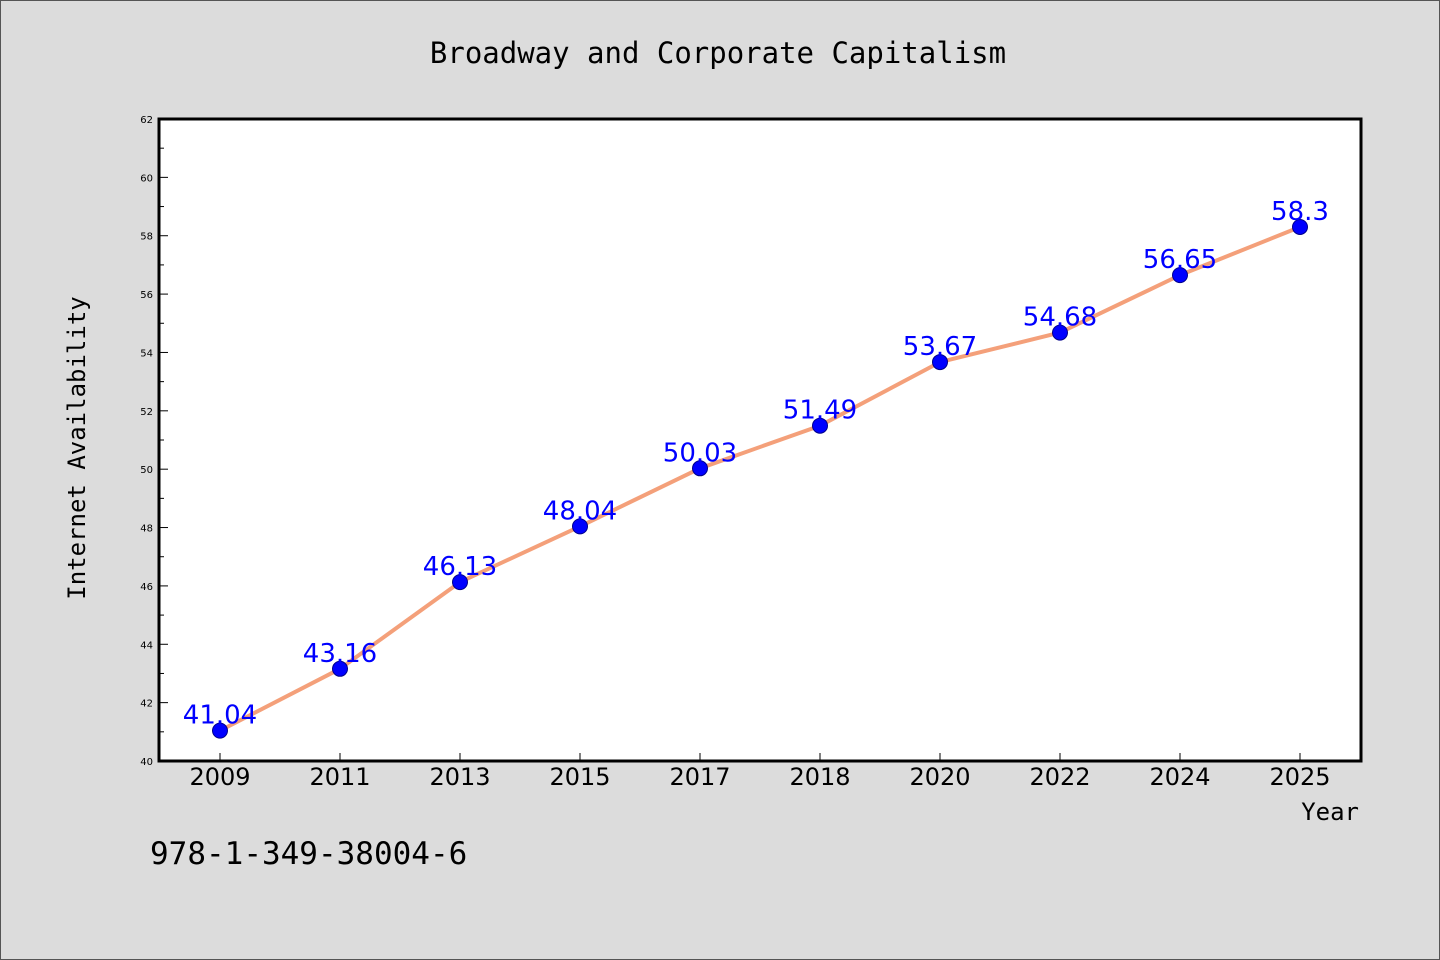 Image resolution: width=1440 pixels, height=960 pixels. Describe the element at coordinates (146, 470) in the screenshot. I see `y-tick-label: 50` at that location.